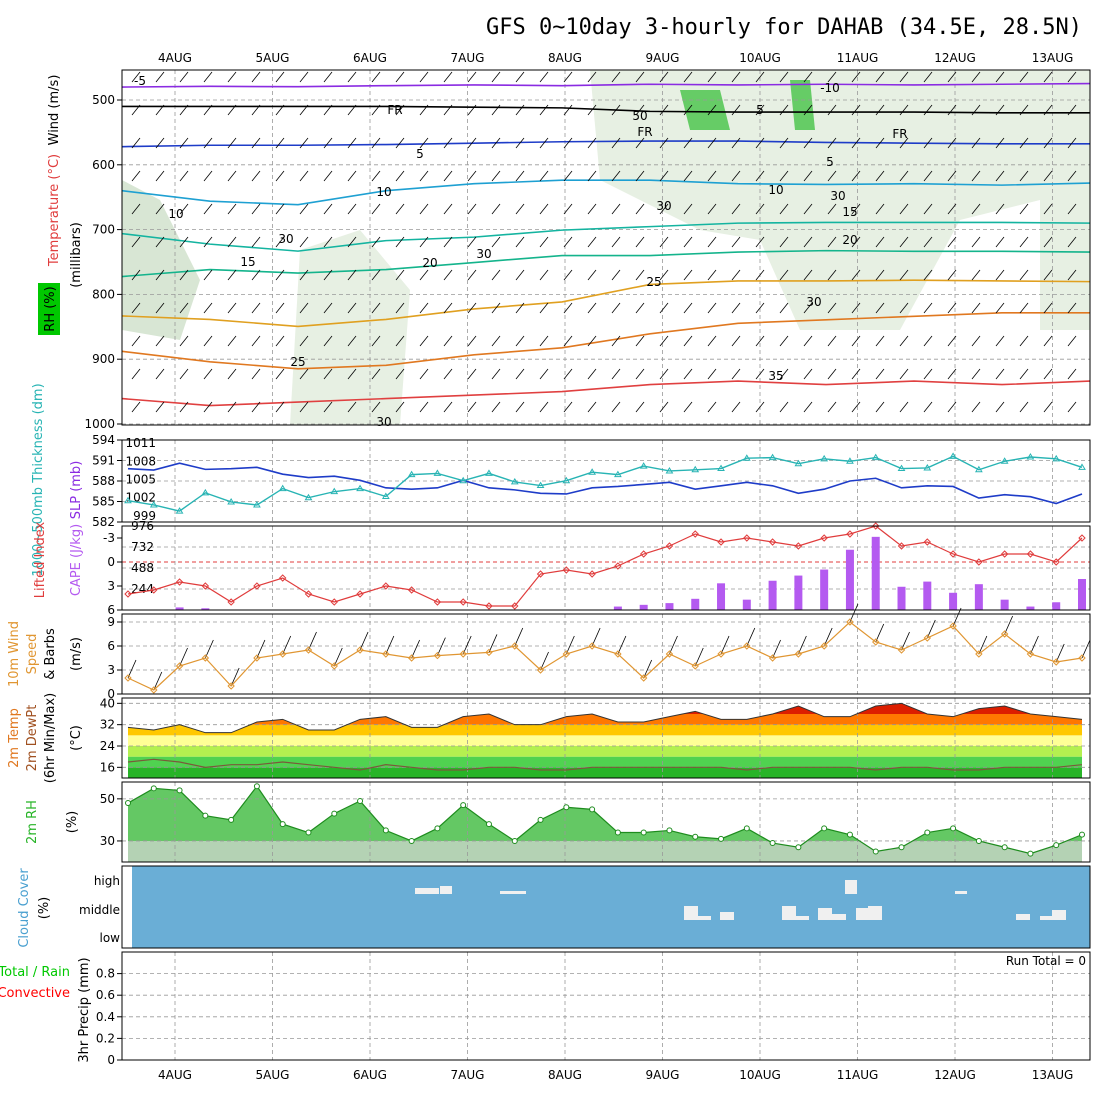 Image resolution: width=1100 pixels, height=1100 pixels. What do you see at coordinates (50, 654) in the screenshot?
I see `wind10-barbs-label: & Barbs` at bounding box center [50, 654].